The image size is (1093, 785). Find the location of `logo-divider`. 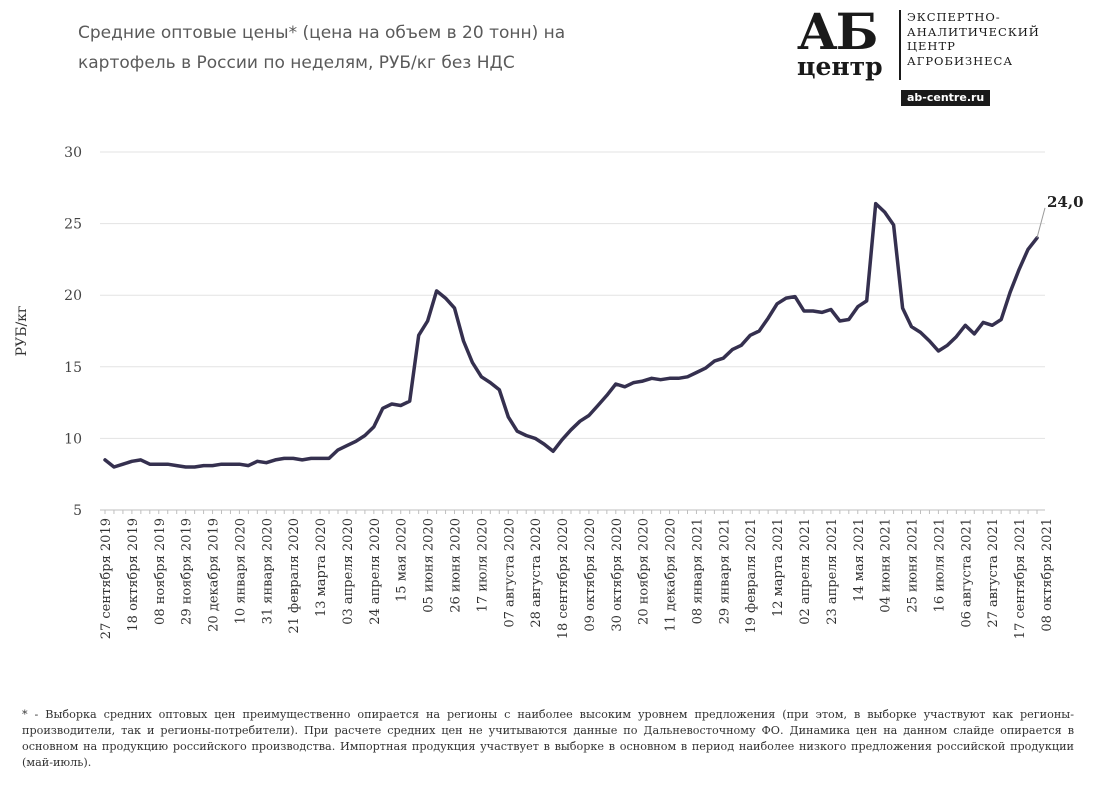

logo-divider is located at coordinates (900, 45).